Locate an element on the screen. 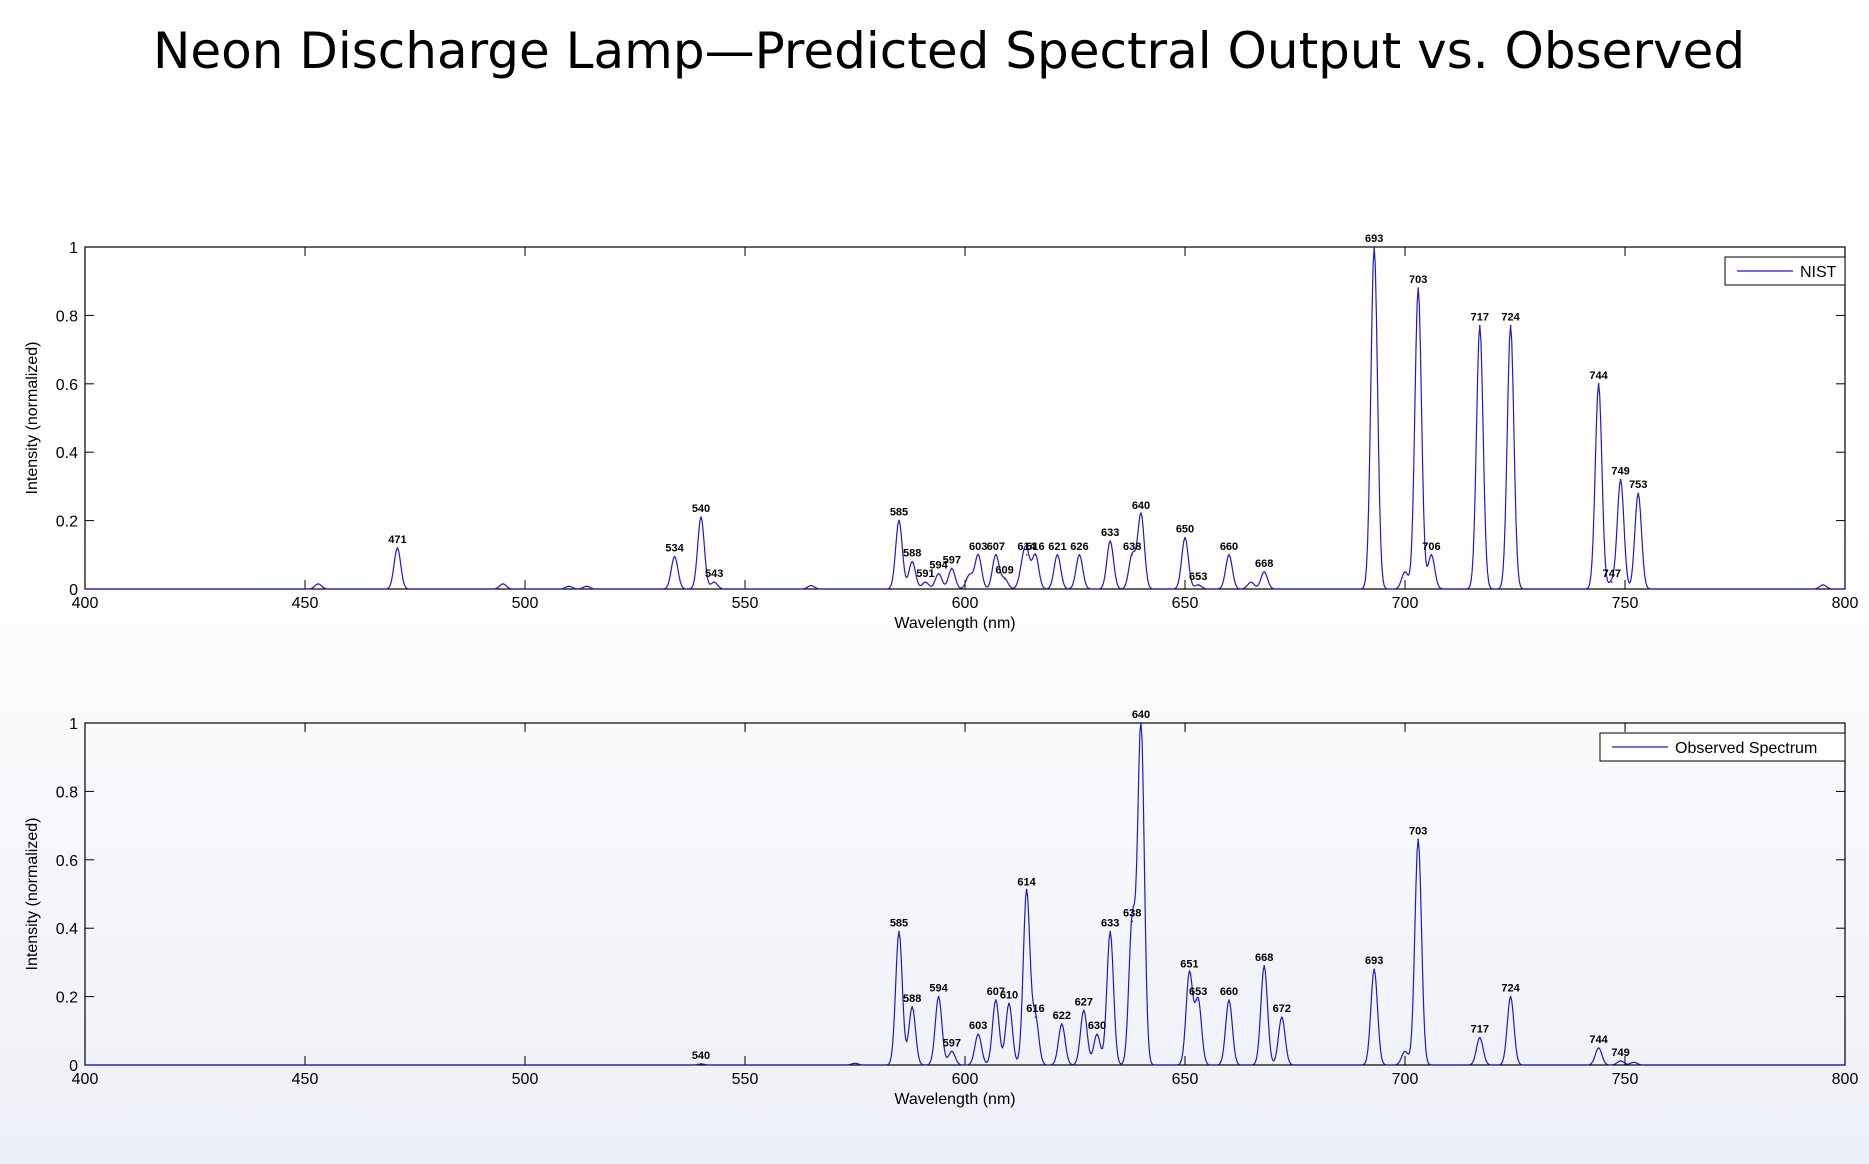 This screenshot has height=1164, width=1869. x-tick-label: 800 is located at coordinates (1845, 1079).